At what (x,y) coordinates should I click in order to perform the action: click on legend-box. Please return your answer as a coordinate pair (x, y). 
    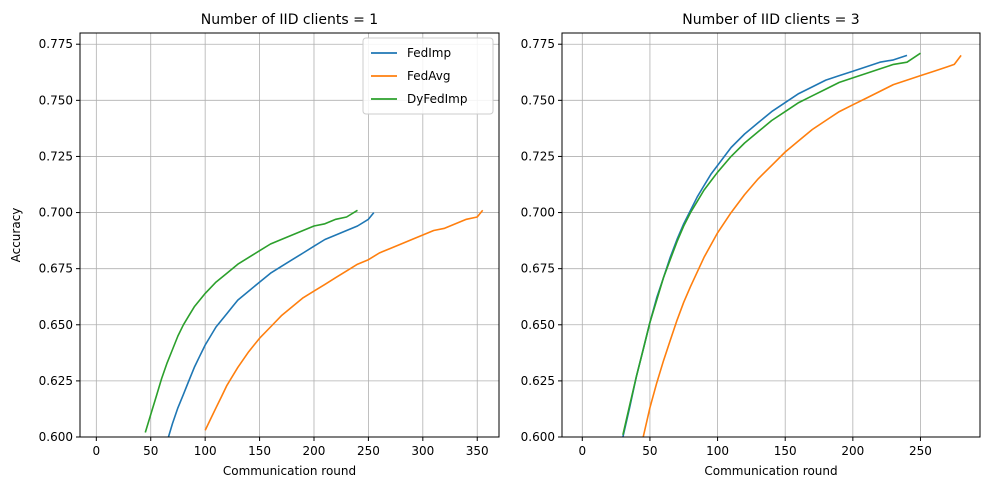
    Looking at the image, I should click on (428, 76).